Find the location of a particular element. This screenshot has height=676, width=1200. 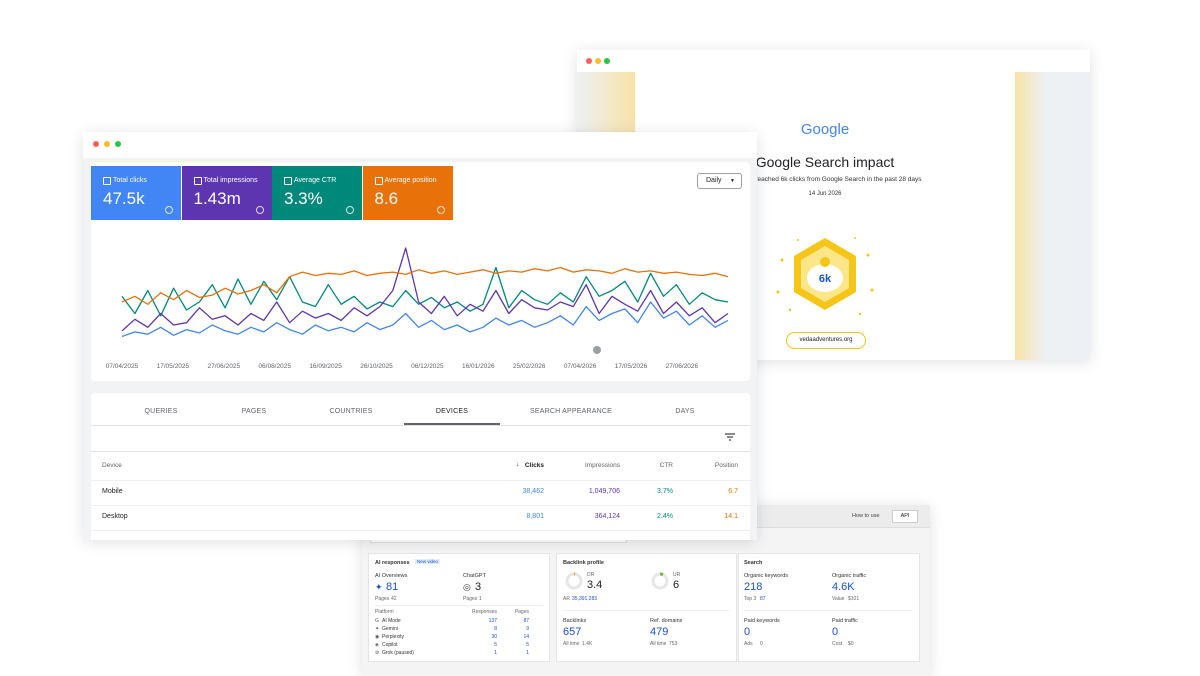

x-tick-label: 07/04/2025 is located at coordinates (122, 366).